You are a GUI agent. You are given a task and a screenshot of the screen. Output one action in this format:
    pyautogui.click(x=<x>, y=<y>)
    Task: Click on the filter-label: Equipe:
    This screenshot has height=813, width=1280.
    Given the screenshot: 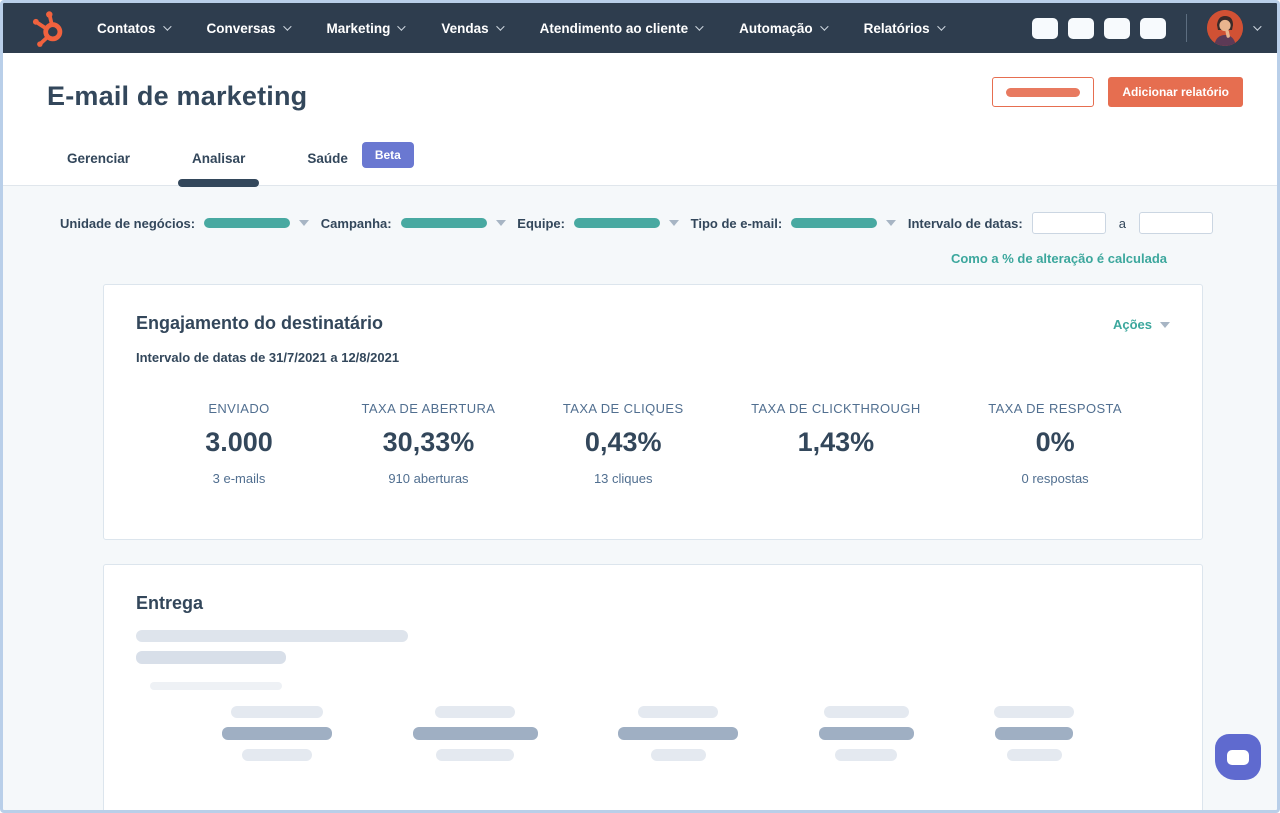 What is the action you would take?
    pyautogui.click(x=541, y=223)
    